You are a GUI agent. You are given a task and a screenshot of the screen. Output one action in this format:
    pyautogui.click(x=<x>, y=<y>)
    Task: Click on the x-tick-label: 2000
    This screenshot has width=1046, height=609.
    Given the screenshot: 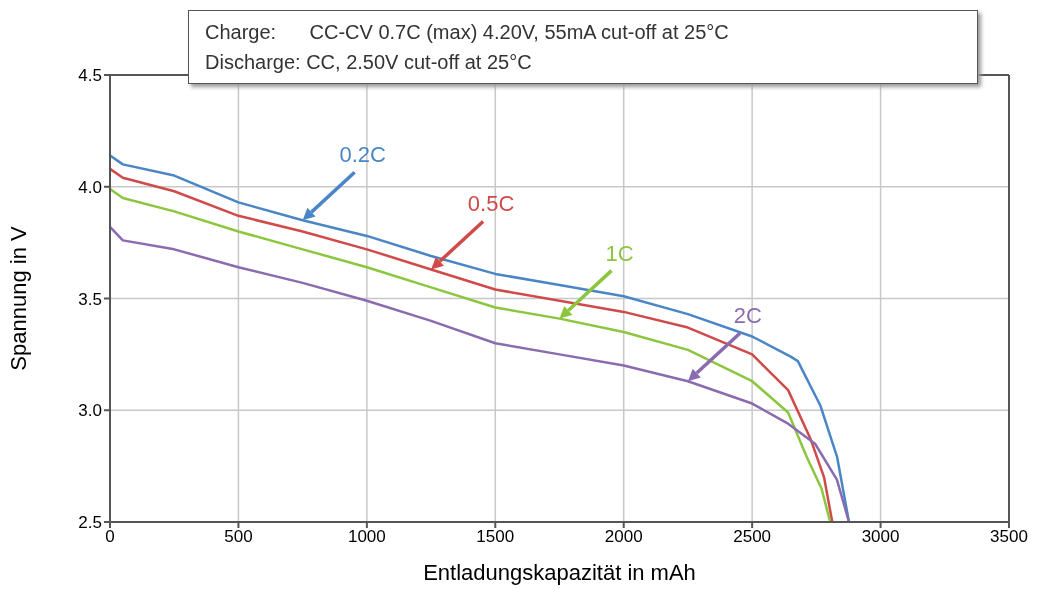 What is the action you would take?
    pyautogui.click(x=623, y=537)
    